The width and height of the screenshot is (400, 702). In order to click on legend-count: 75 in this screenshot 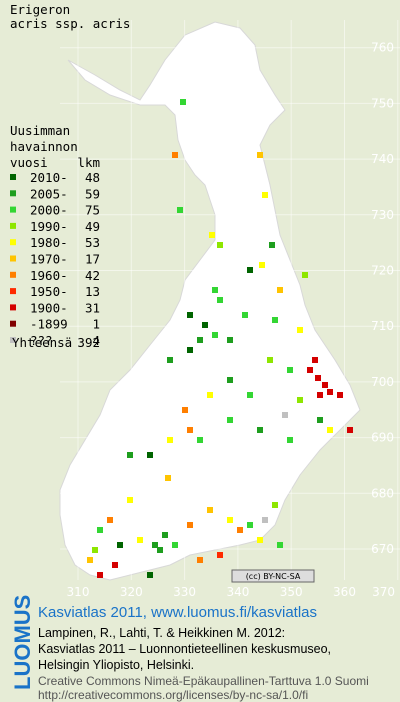, I will do `click(92, 210)`.